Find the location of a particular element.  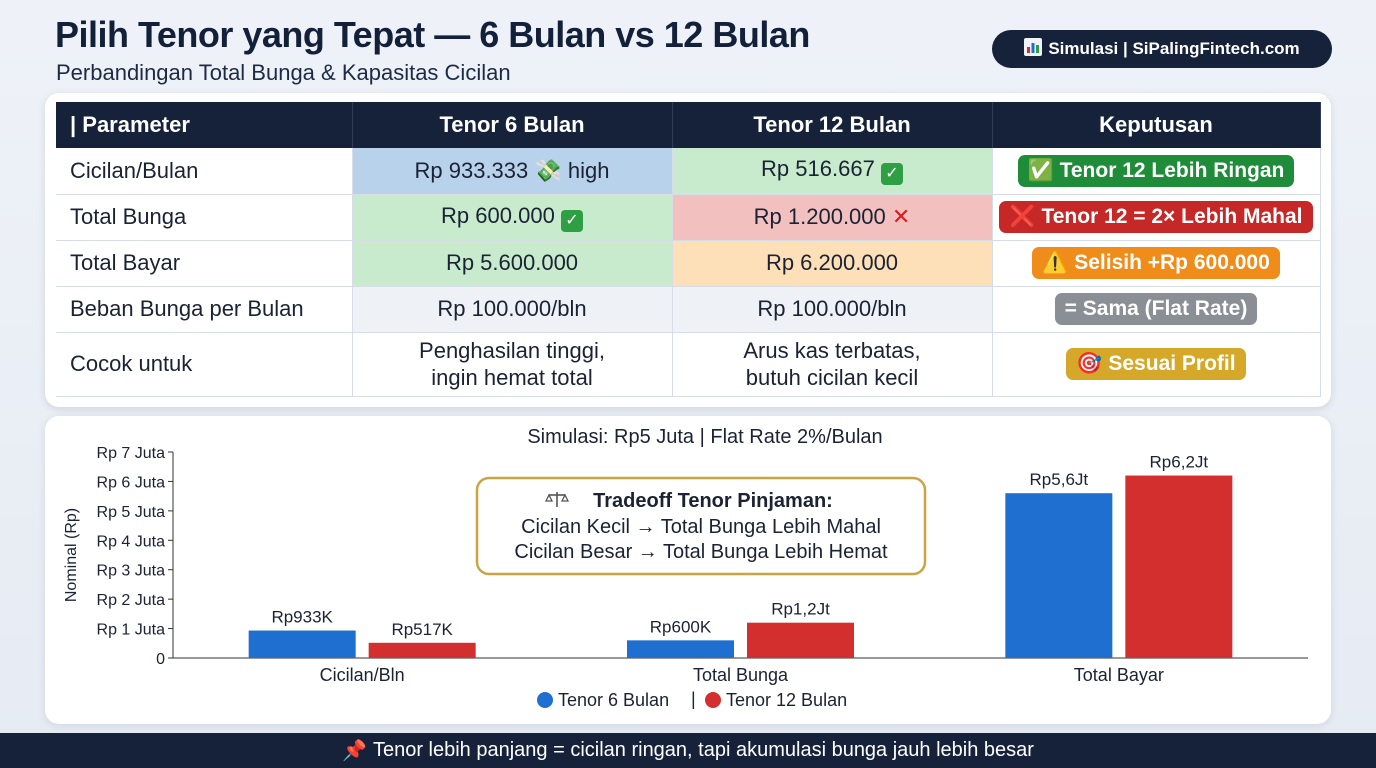

decision-pill: 🎯 Sesuai Profil is located at coordinates (1156, 364).